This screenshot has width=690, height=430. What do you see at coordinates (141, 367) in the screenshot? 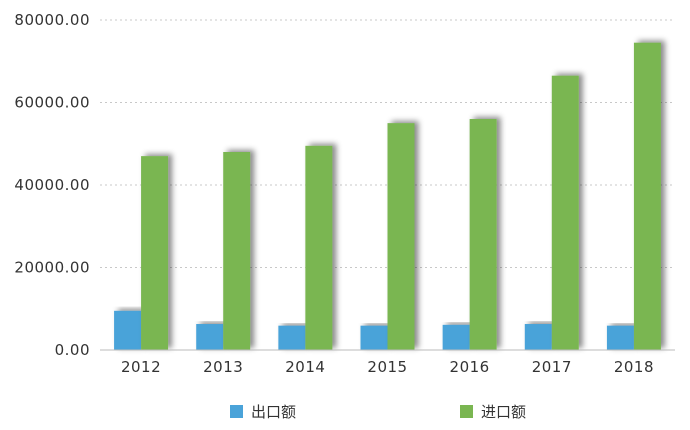
I see `x-tick-label: 2012` at bounding box center [141, 367].